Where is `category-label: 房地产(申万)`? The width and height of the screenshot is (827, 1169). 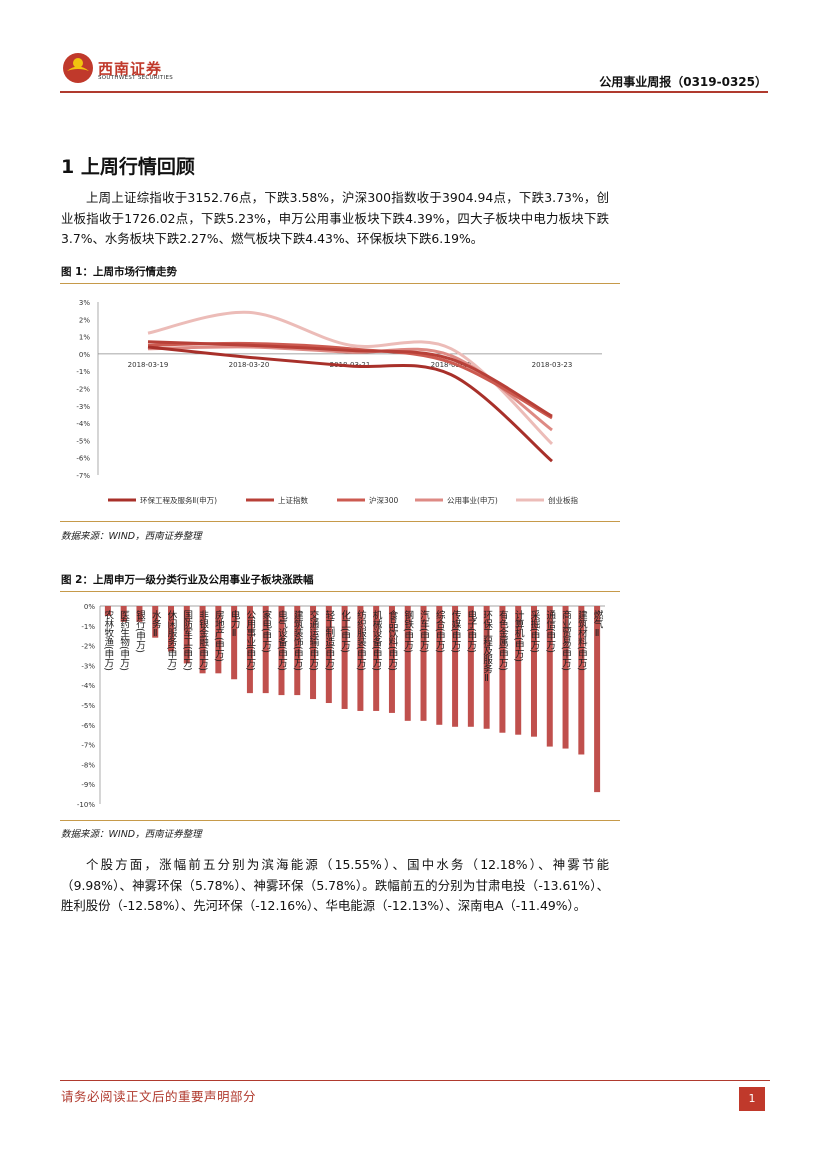
category-label: 房地产(申万) is located at coordinates (219, 635).